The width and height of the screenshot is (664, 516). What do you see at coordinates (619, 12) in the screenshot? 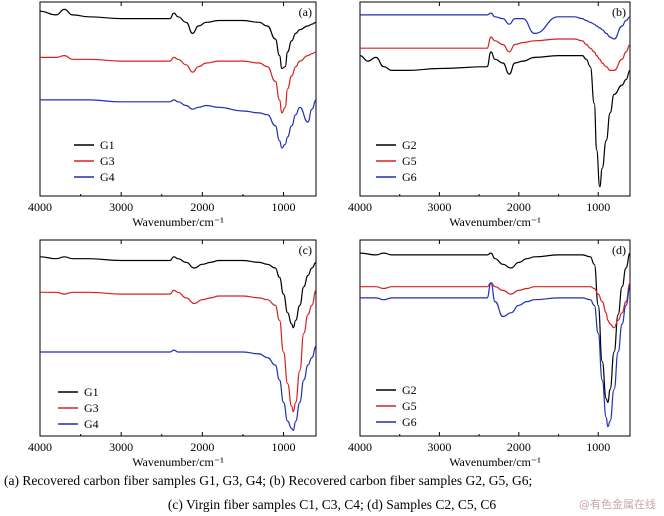
I see `panel-label: (b)` at bounding box center [619, 12].